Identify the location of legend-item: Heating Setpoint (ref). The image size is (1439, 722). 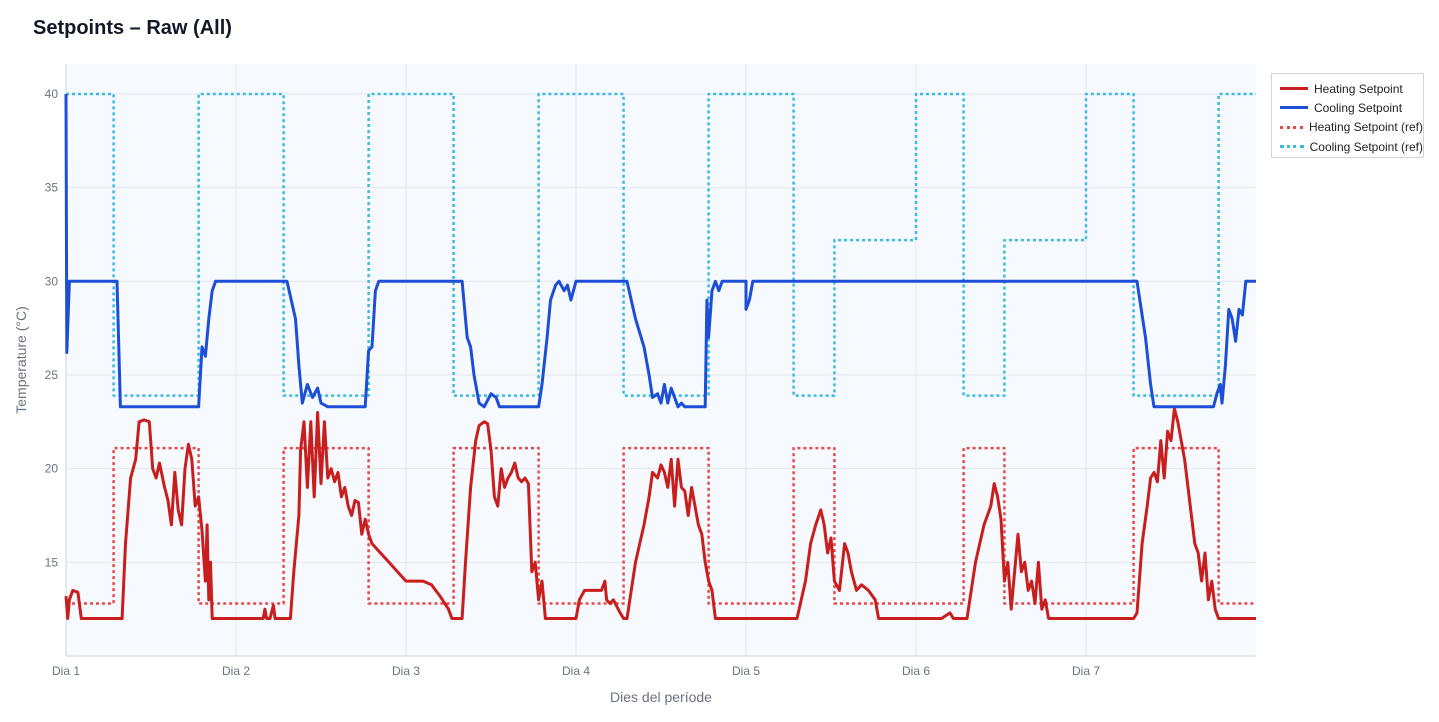
(1351, 127).